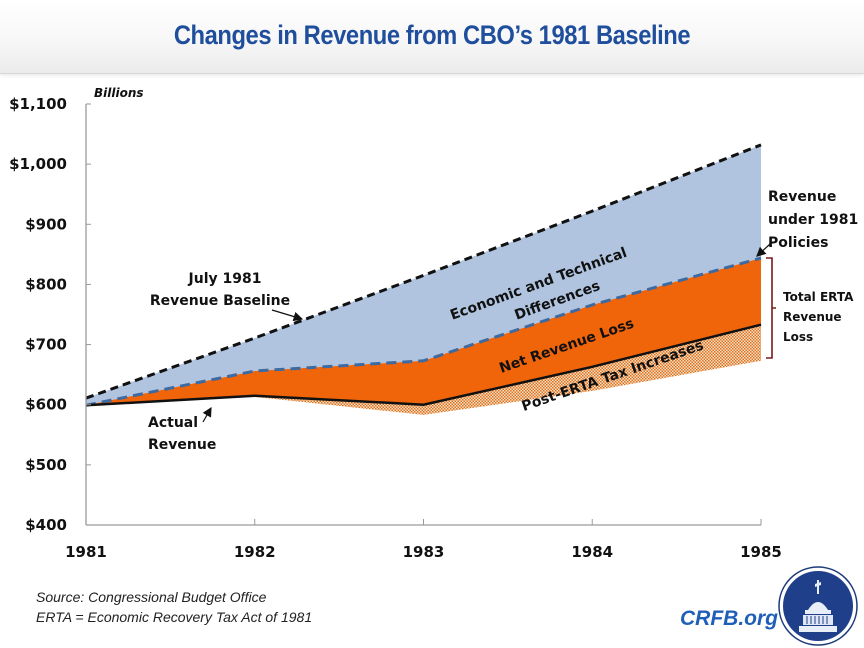 This screenshot has width=864, height=648. What do you see at coordinates (798, 337) in the screenshot?
I see `annotation-total-line3: Loss` at bounding box center [798, 337].